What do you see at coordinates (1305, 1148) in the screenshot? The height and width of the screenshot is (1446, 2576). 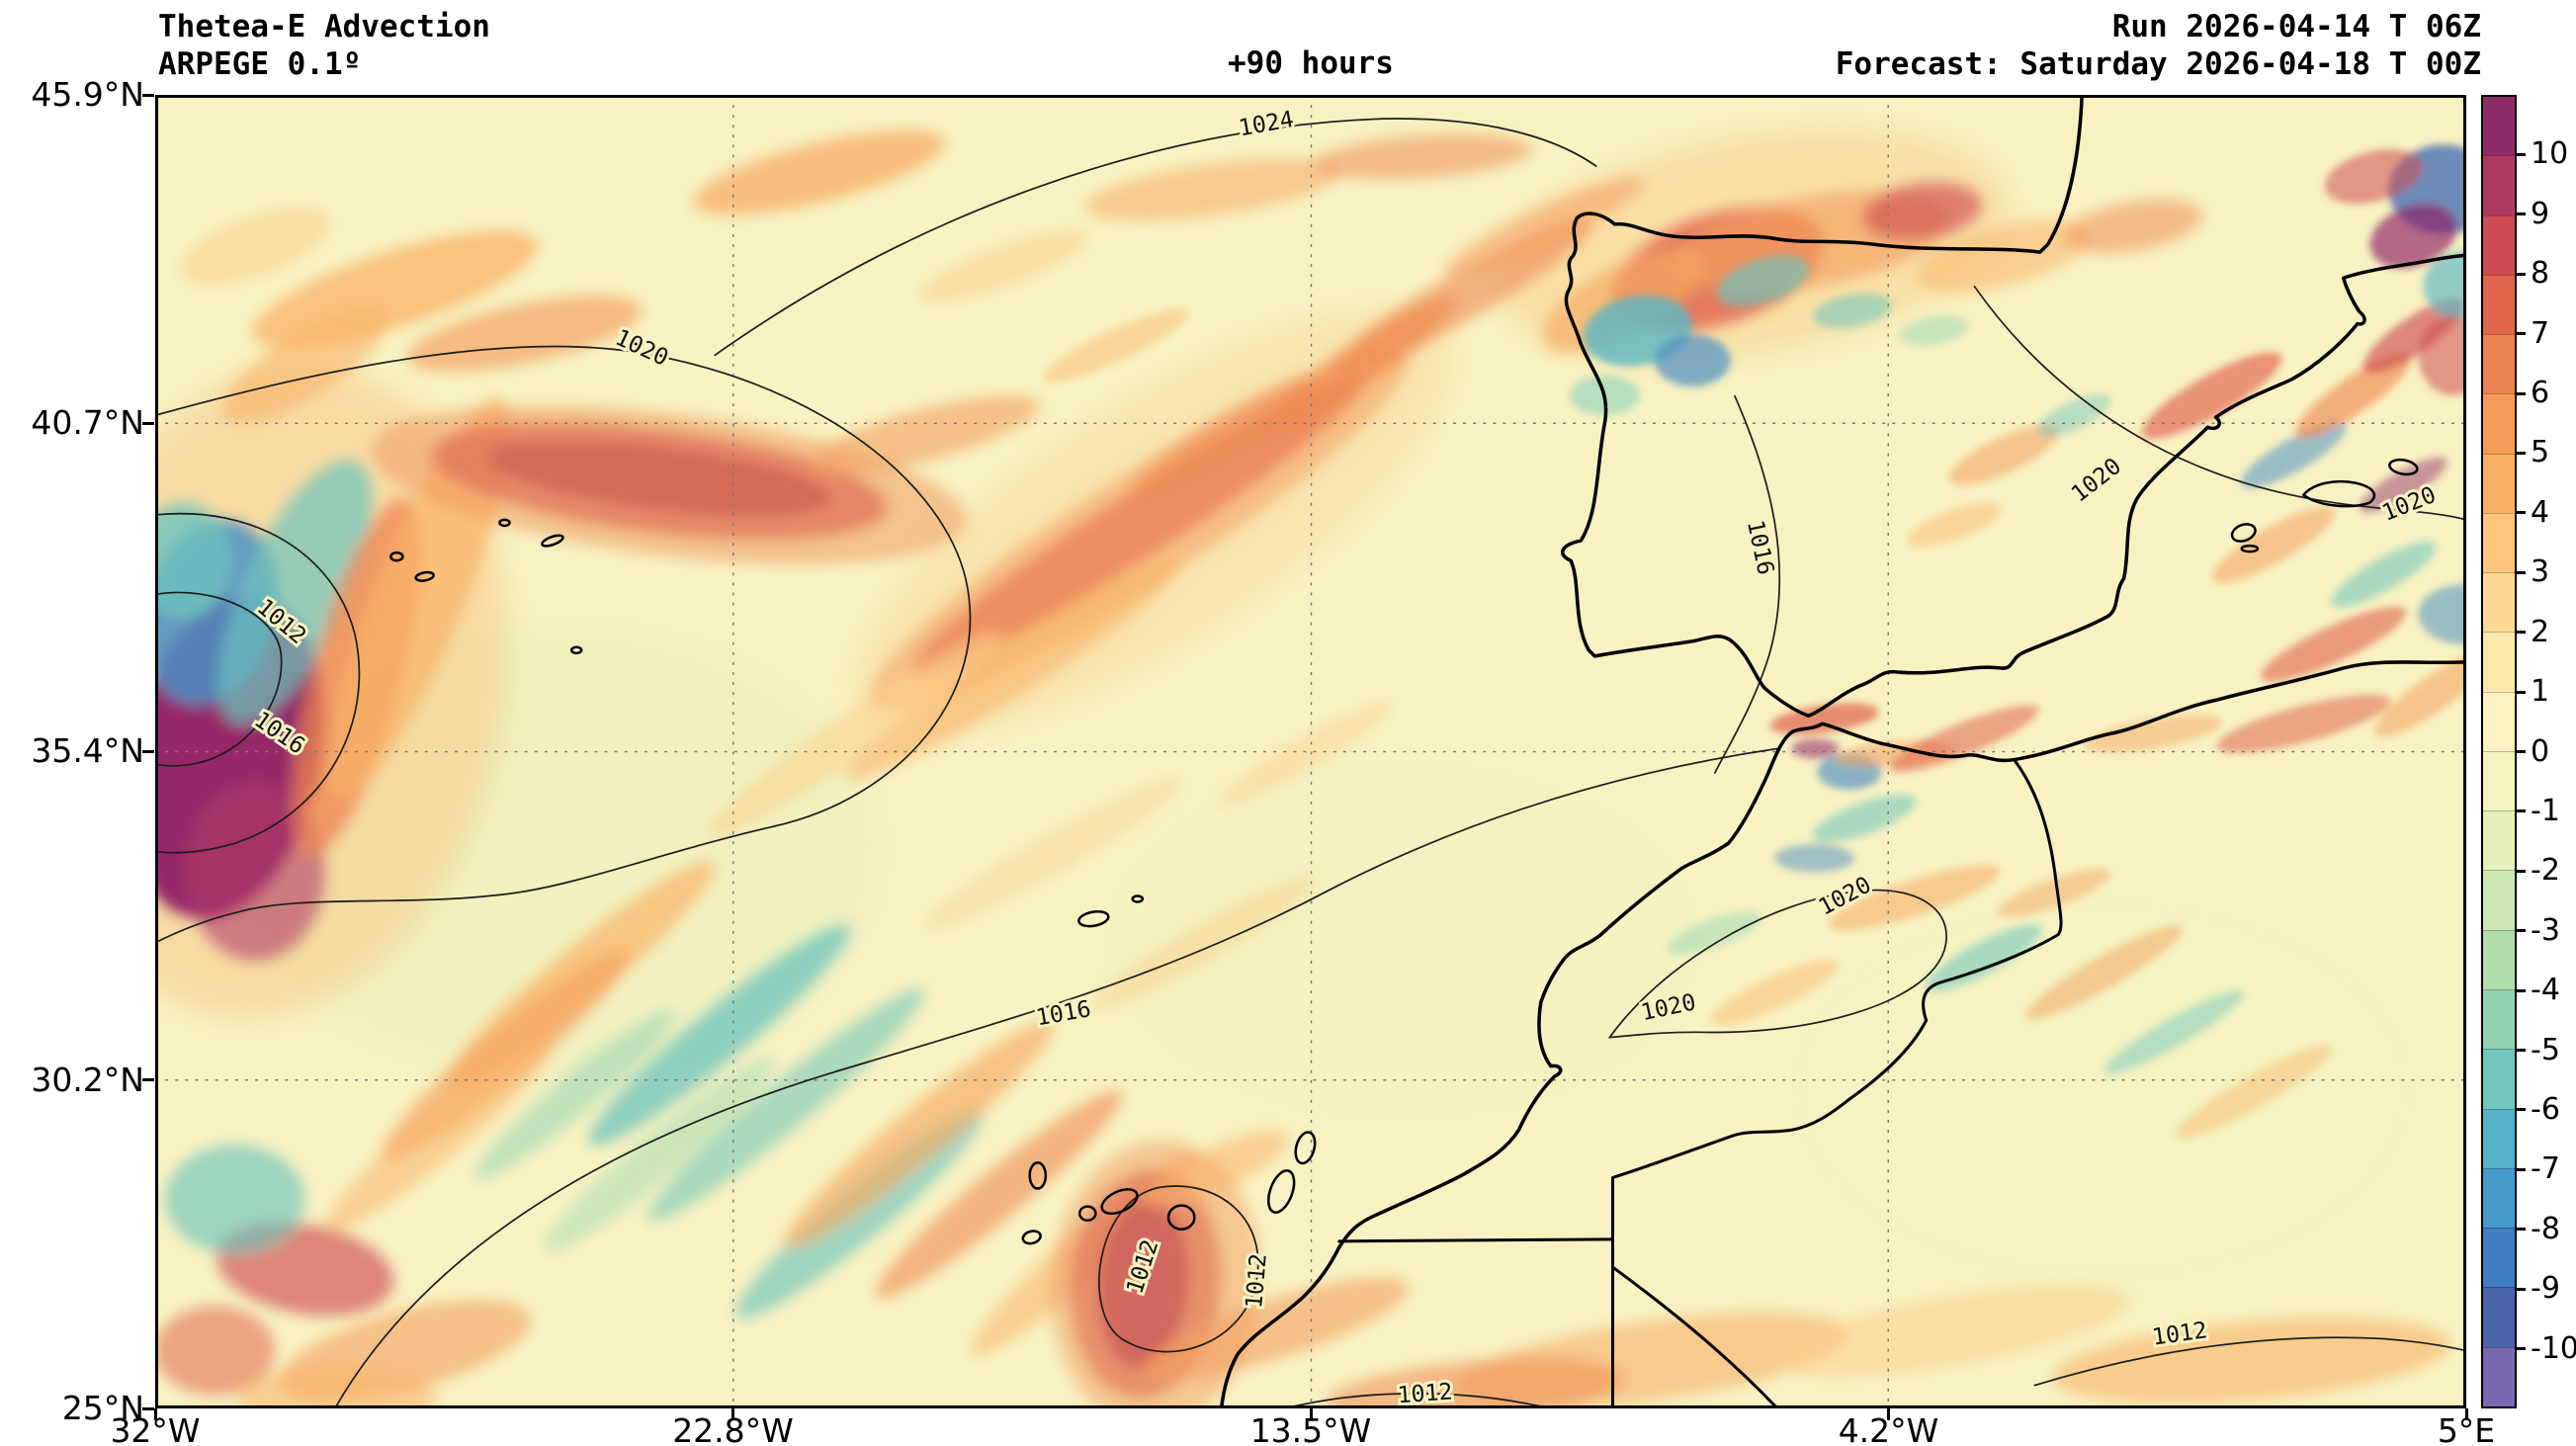 I see `island-lanzarote` at bounding box center [1305, 1148].